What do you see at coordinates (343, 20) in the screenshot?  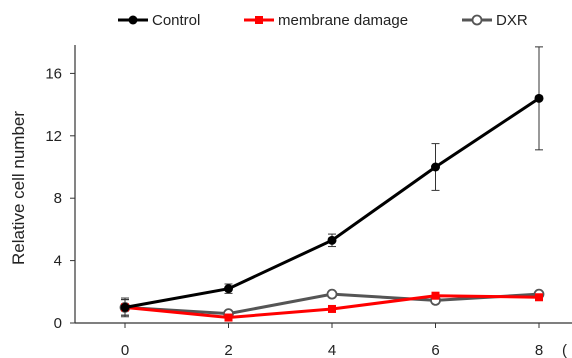 I see `legend-label: membrane damage` at bounding box center [343, 20].